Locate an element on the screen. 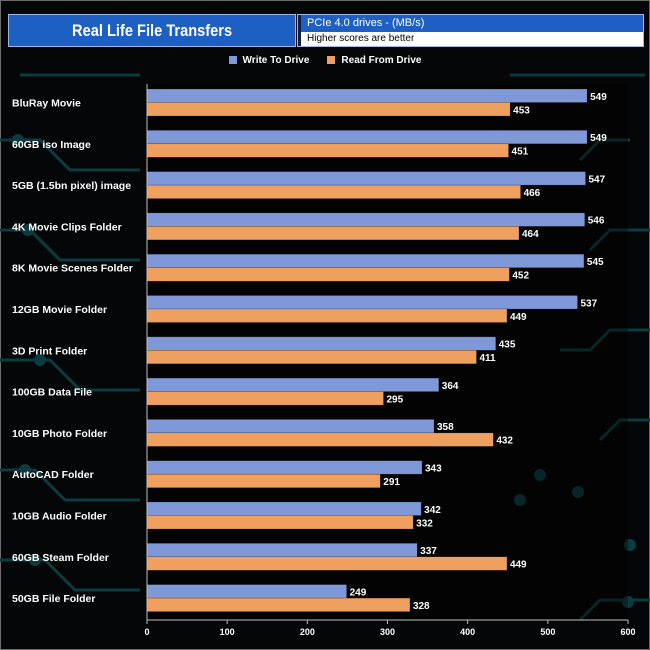 This screenshot has width=650, height=650. x-tick-label: 400 is located at coordinates (467, 632).